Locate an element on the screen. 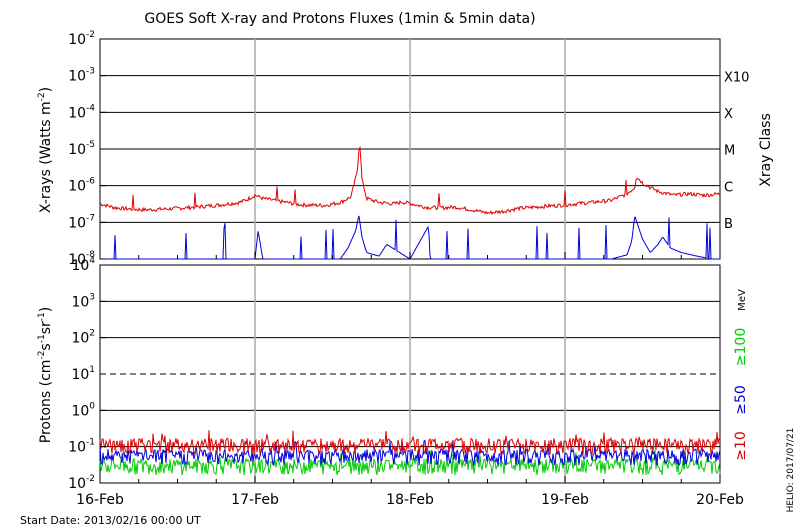 The height and width of the screenshot is (530, 800). xray-ytick-label: 10⁻⁴ is located at coordinates (81, 112).